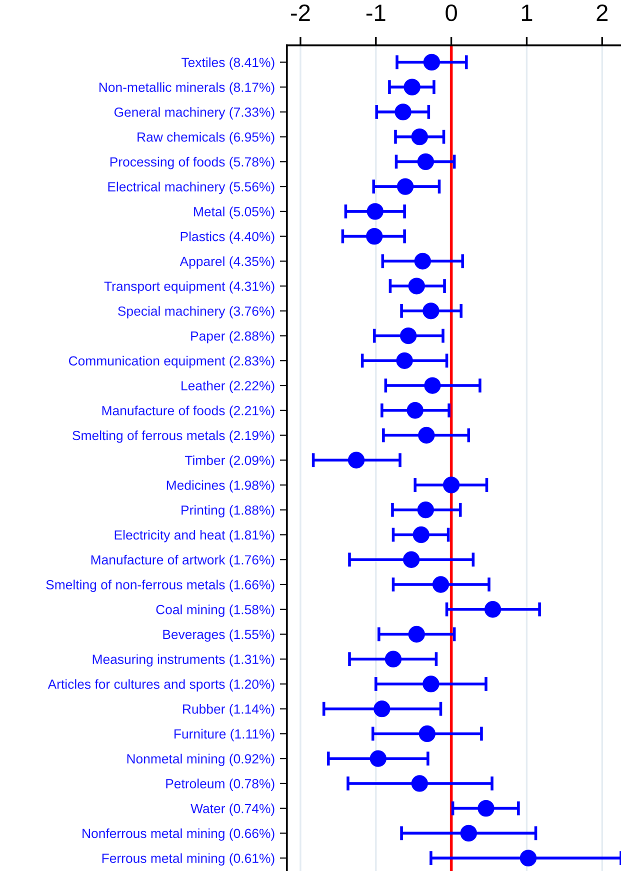  I want to click on y-tick-label: Special machinery (3.76%), so click(196, 312).